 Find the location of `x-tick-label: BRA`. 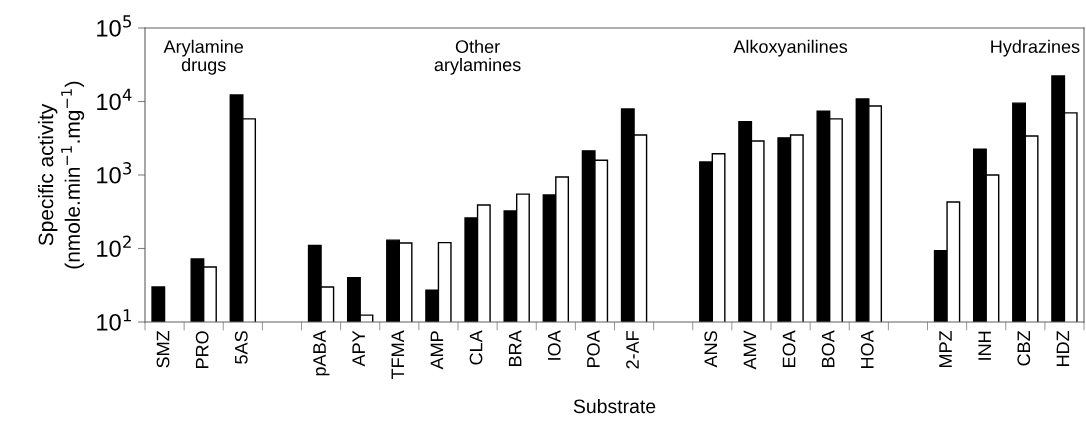

x-tick-label: BRA is located at coordinates (515, 348).